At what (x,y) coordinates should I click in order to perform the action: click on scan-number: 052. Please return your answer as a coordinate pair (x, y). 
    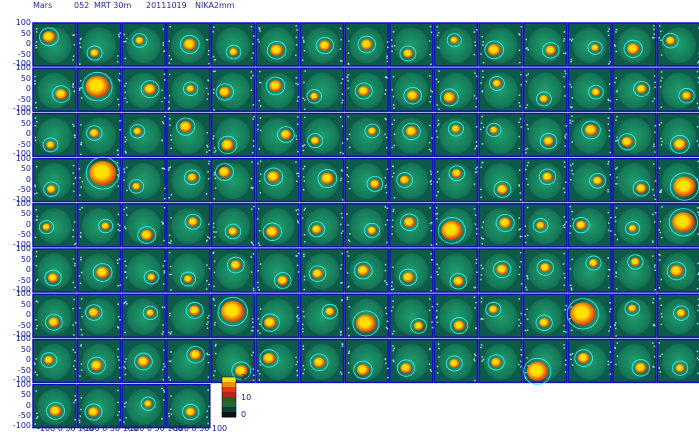
    Looking at the image, I should click on (82, 5).